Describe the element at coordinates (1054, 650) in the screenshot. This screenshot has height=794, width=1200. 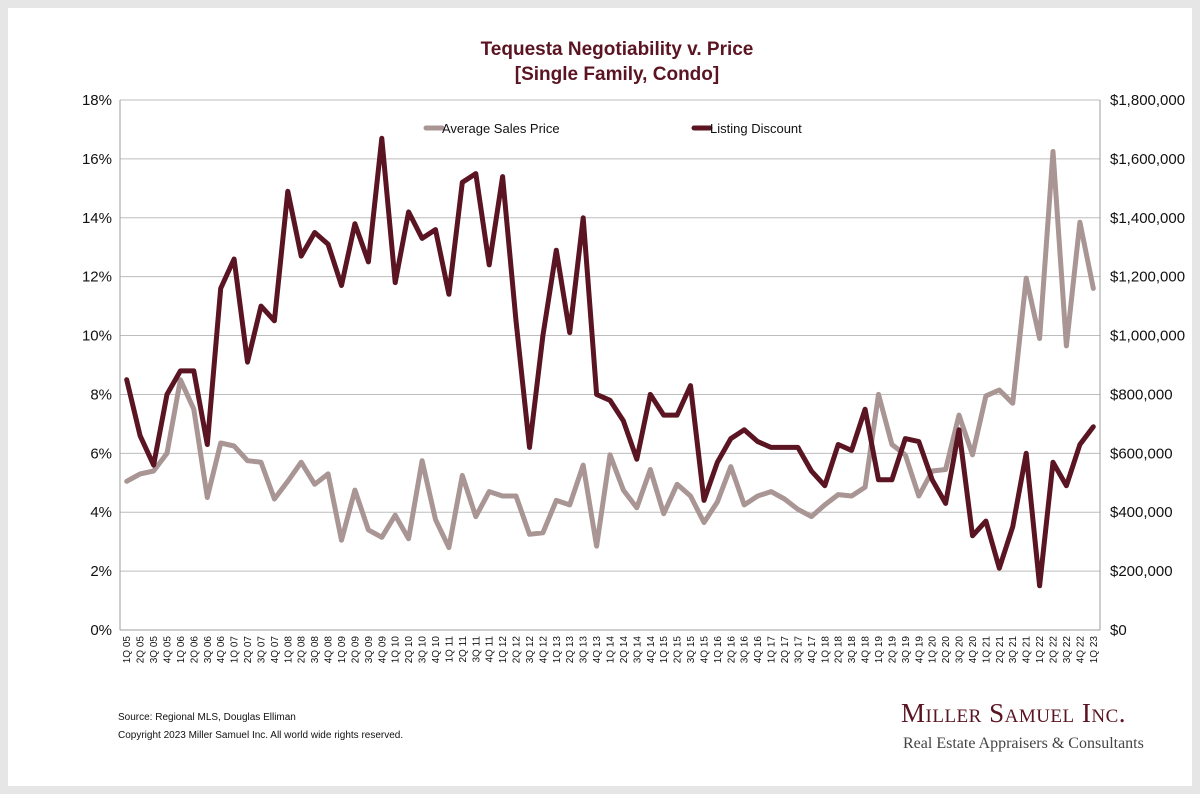
I see `x-tick-label: 2Q 22` at that location.